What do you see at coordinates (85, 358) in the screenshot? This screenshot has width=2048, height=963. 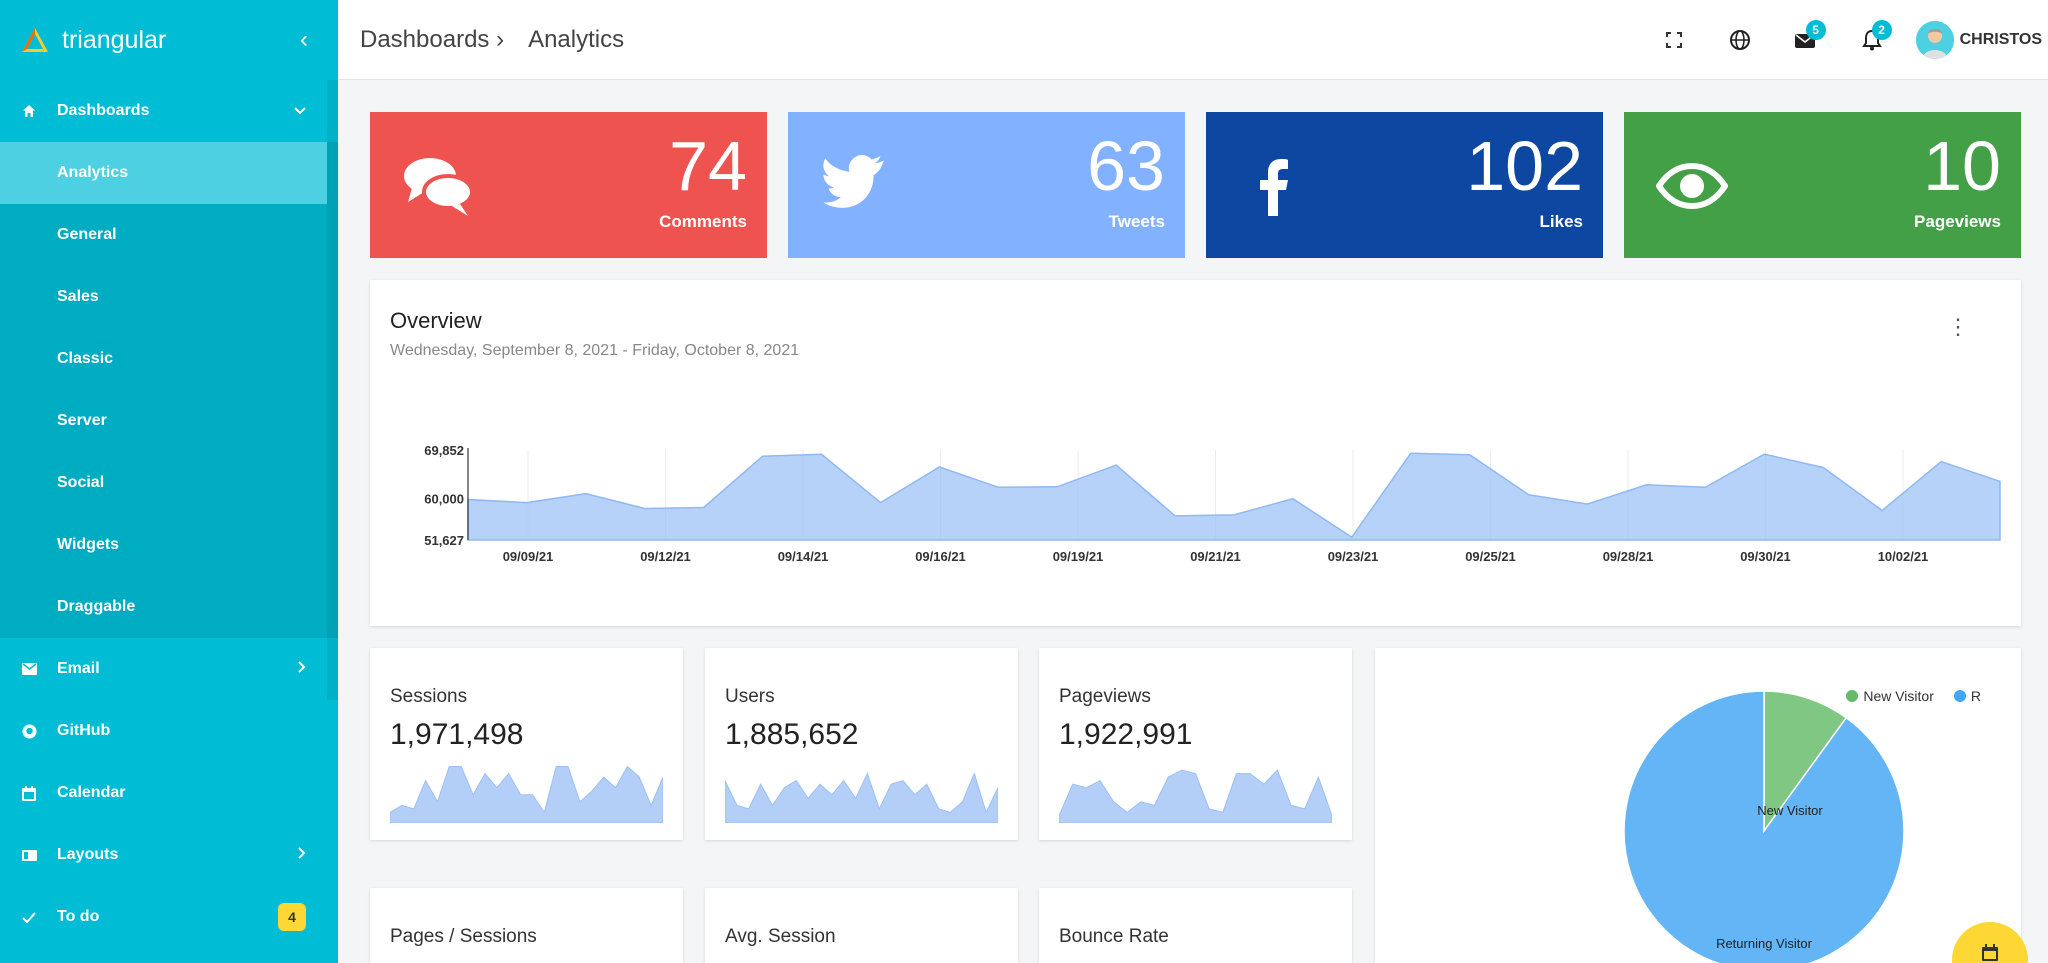 I see `sidebar-item-classic: Classic` at bounding box center [85, 358].